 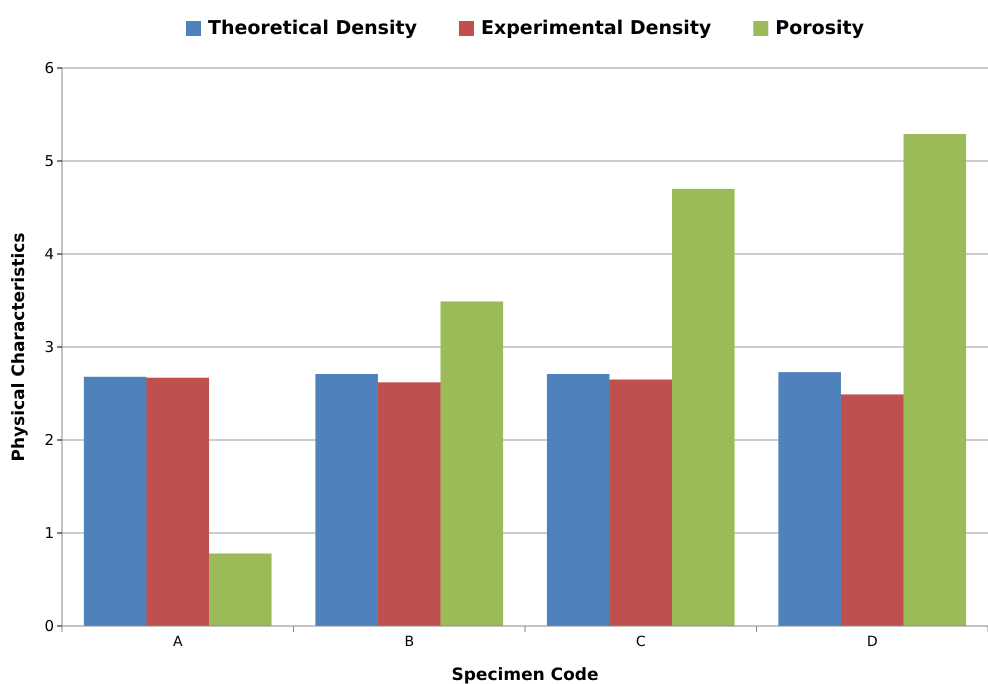 What do you see at coordinates (596, 28) in the screenshot?
I see `legend-label: Experimental Density` at bounding box center [596, 28].